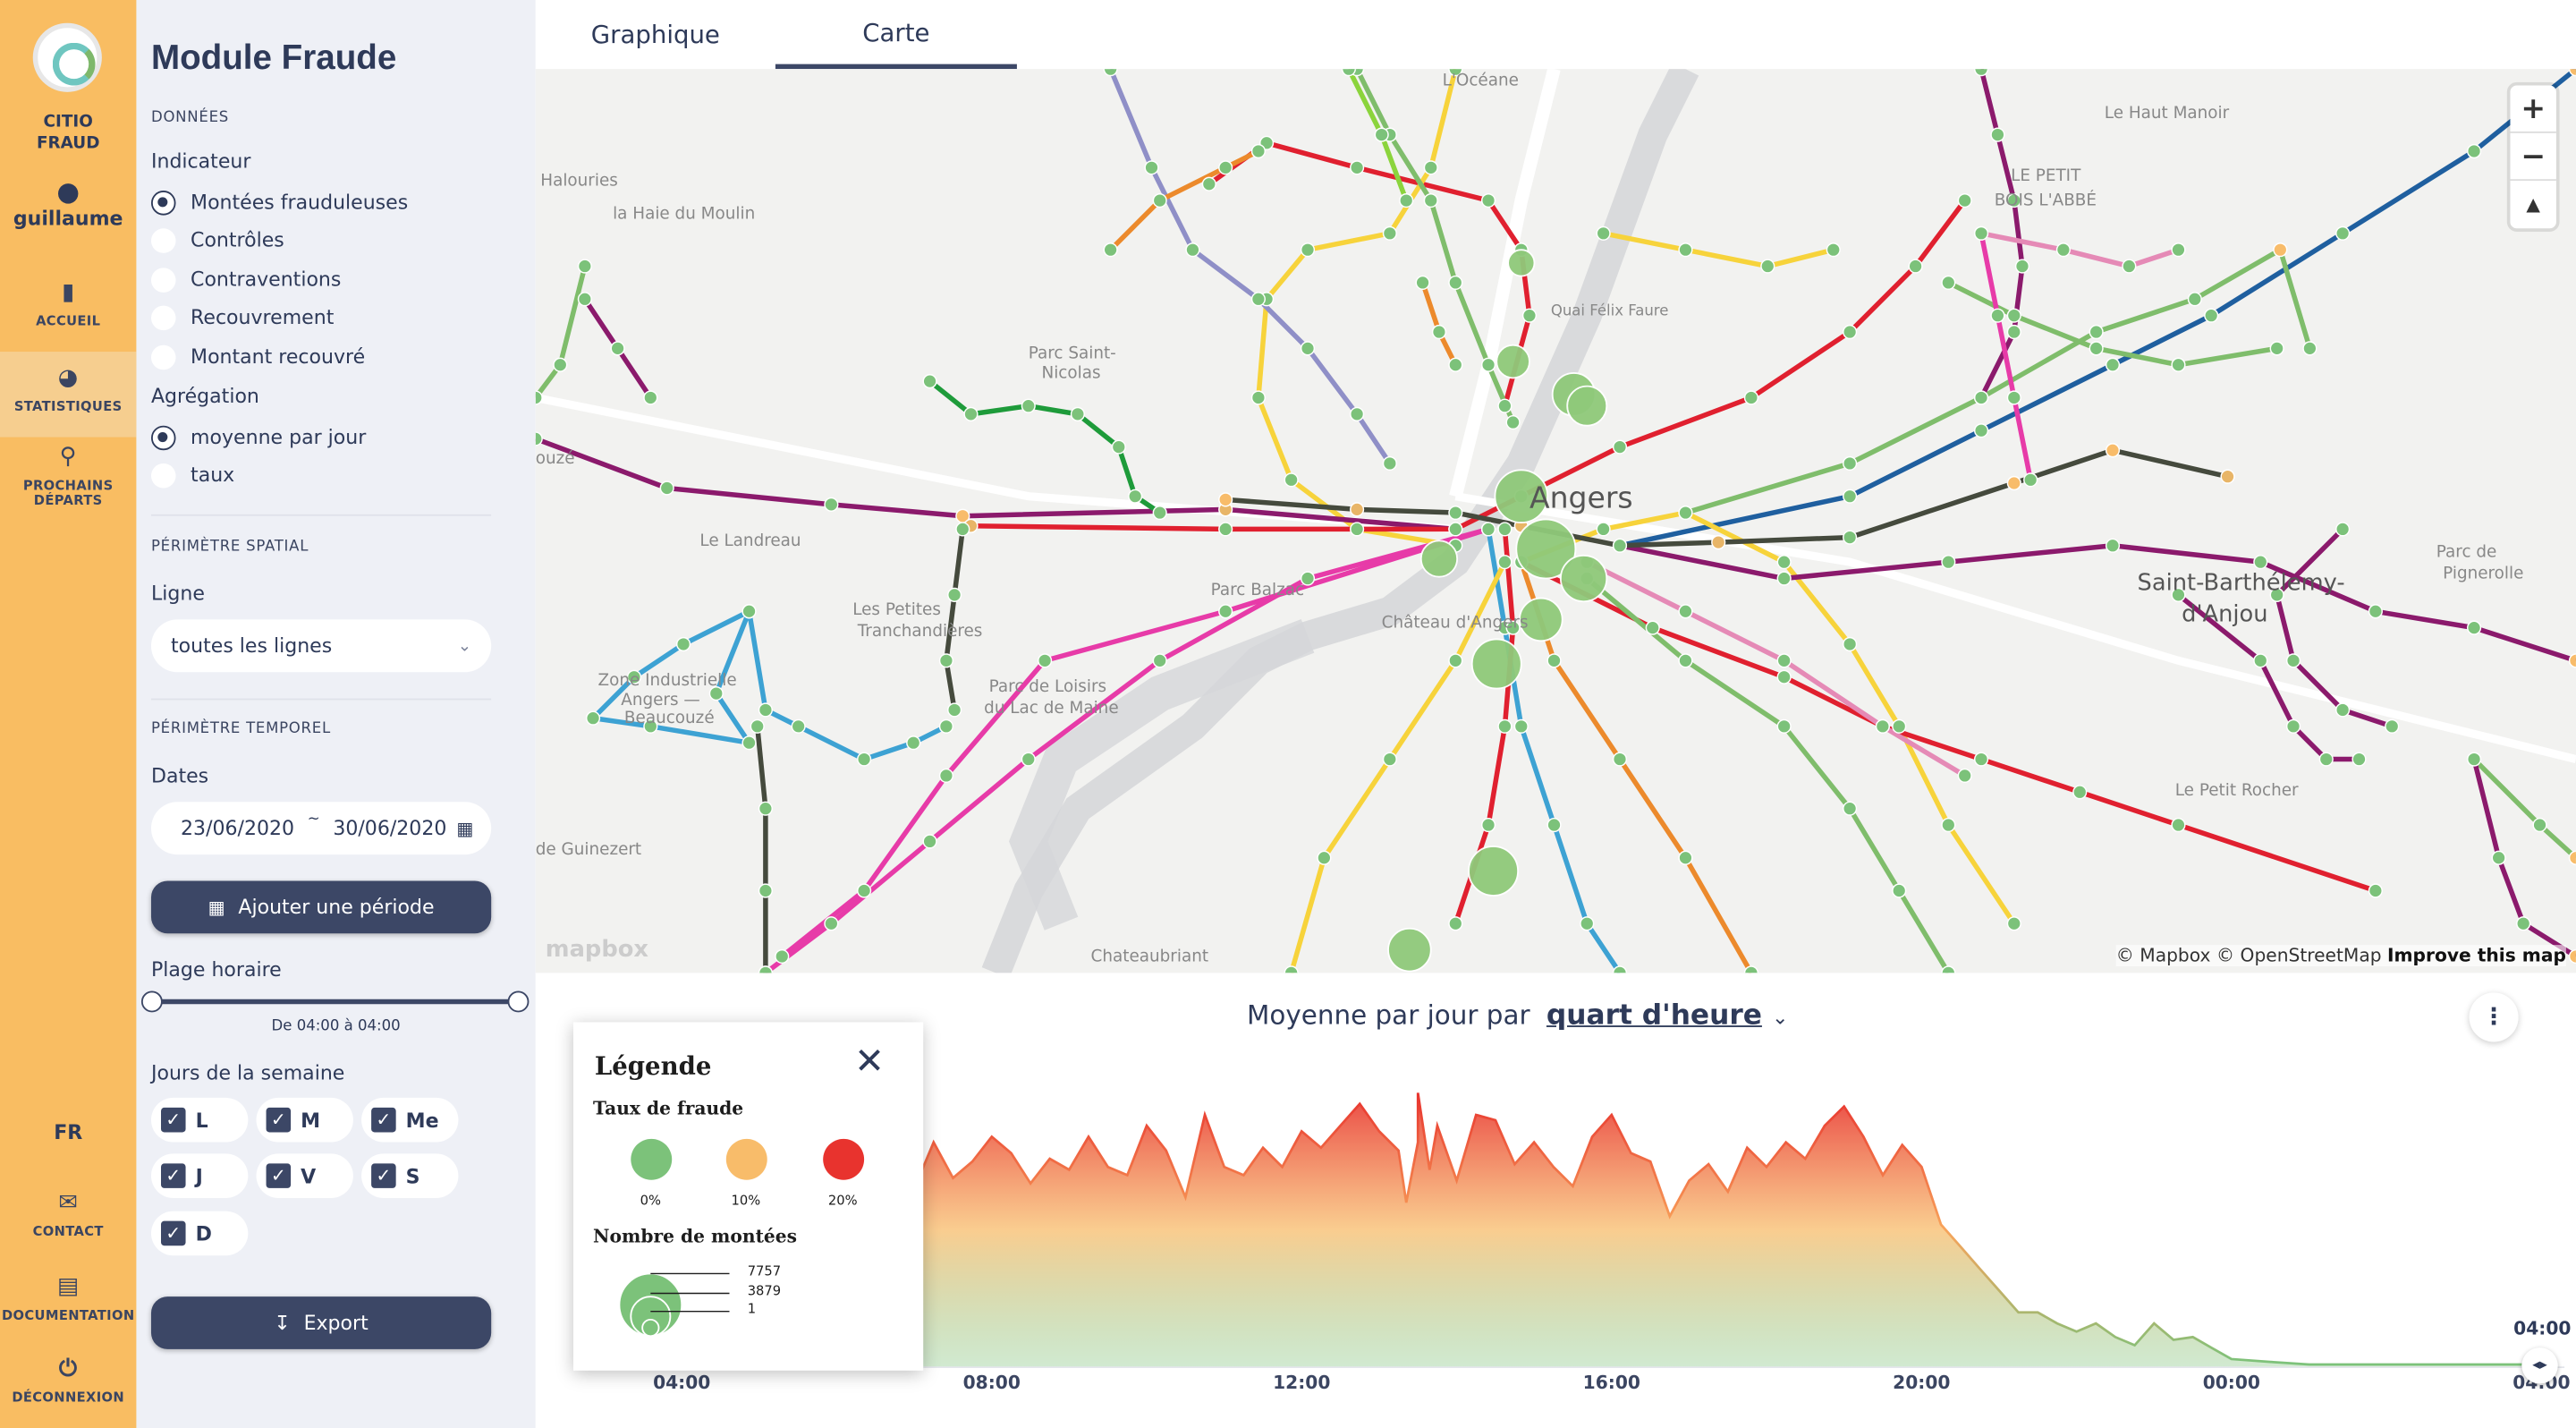  I want to click on tab-graphique: Graphique, so click(655, 35).